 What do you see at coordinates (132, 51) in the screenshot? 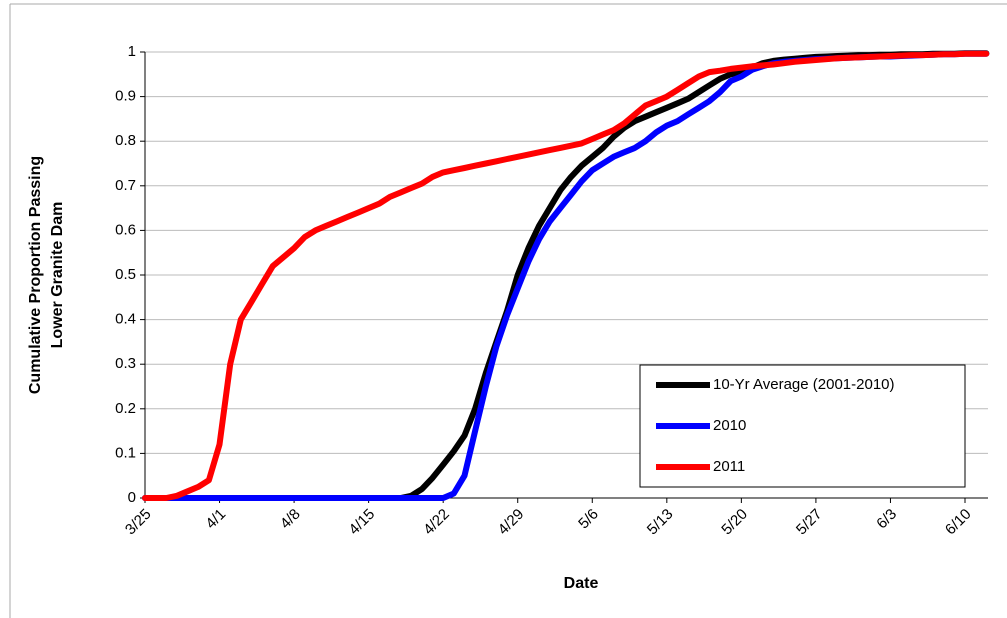
I see `y-tick-label: 1` at bounding box center [132, 51].